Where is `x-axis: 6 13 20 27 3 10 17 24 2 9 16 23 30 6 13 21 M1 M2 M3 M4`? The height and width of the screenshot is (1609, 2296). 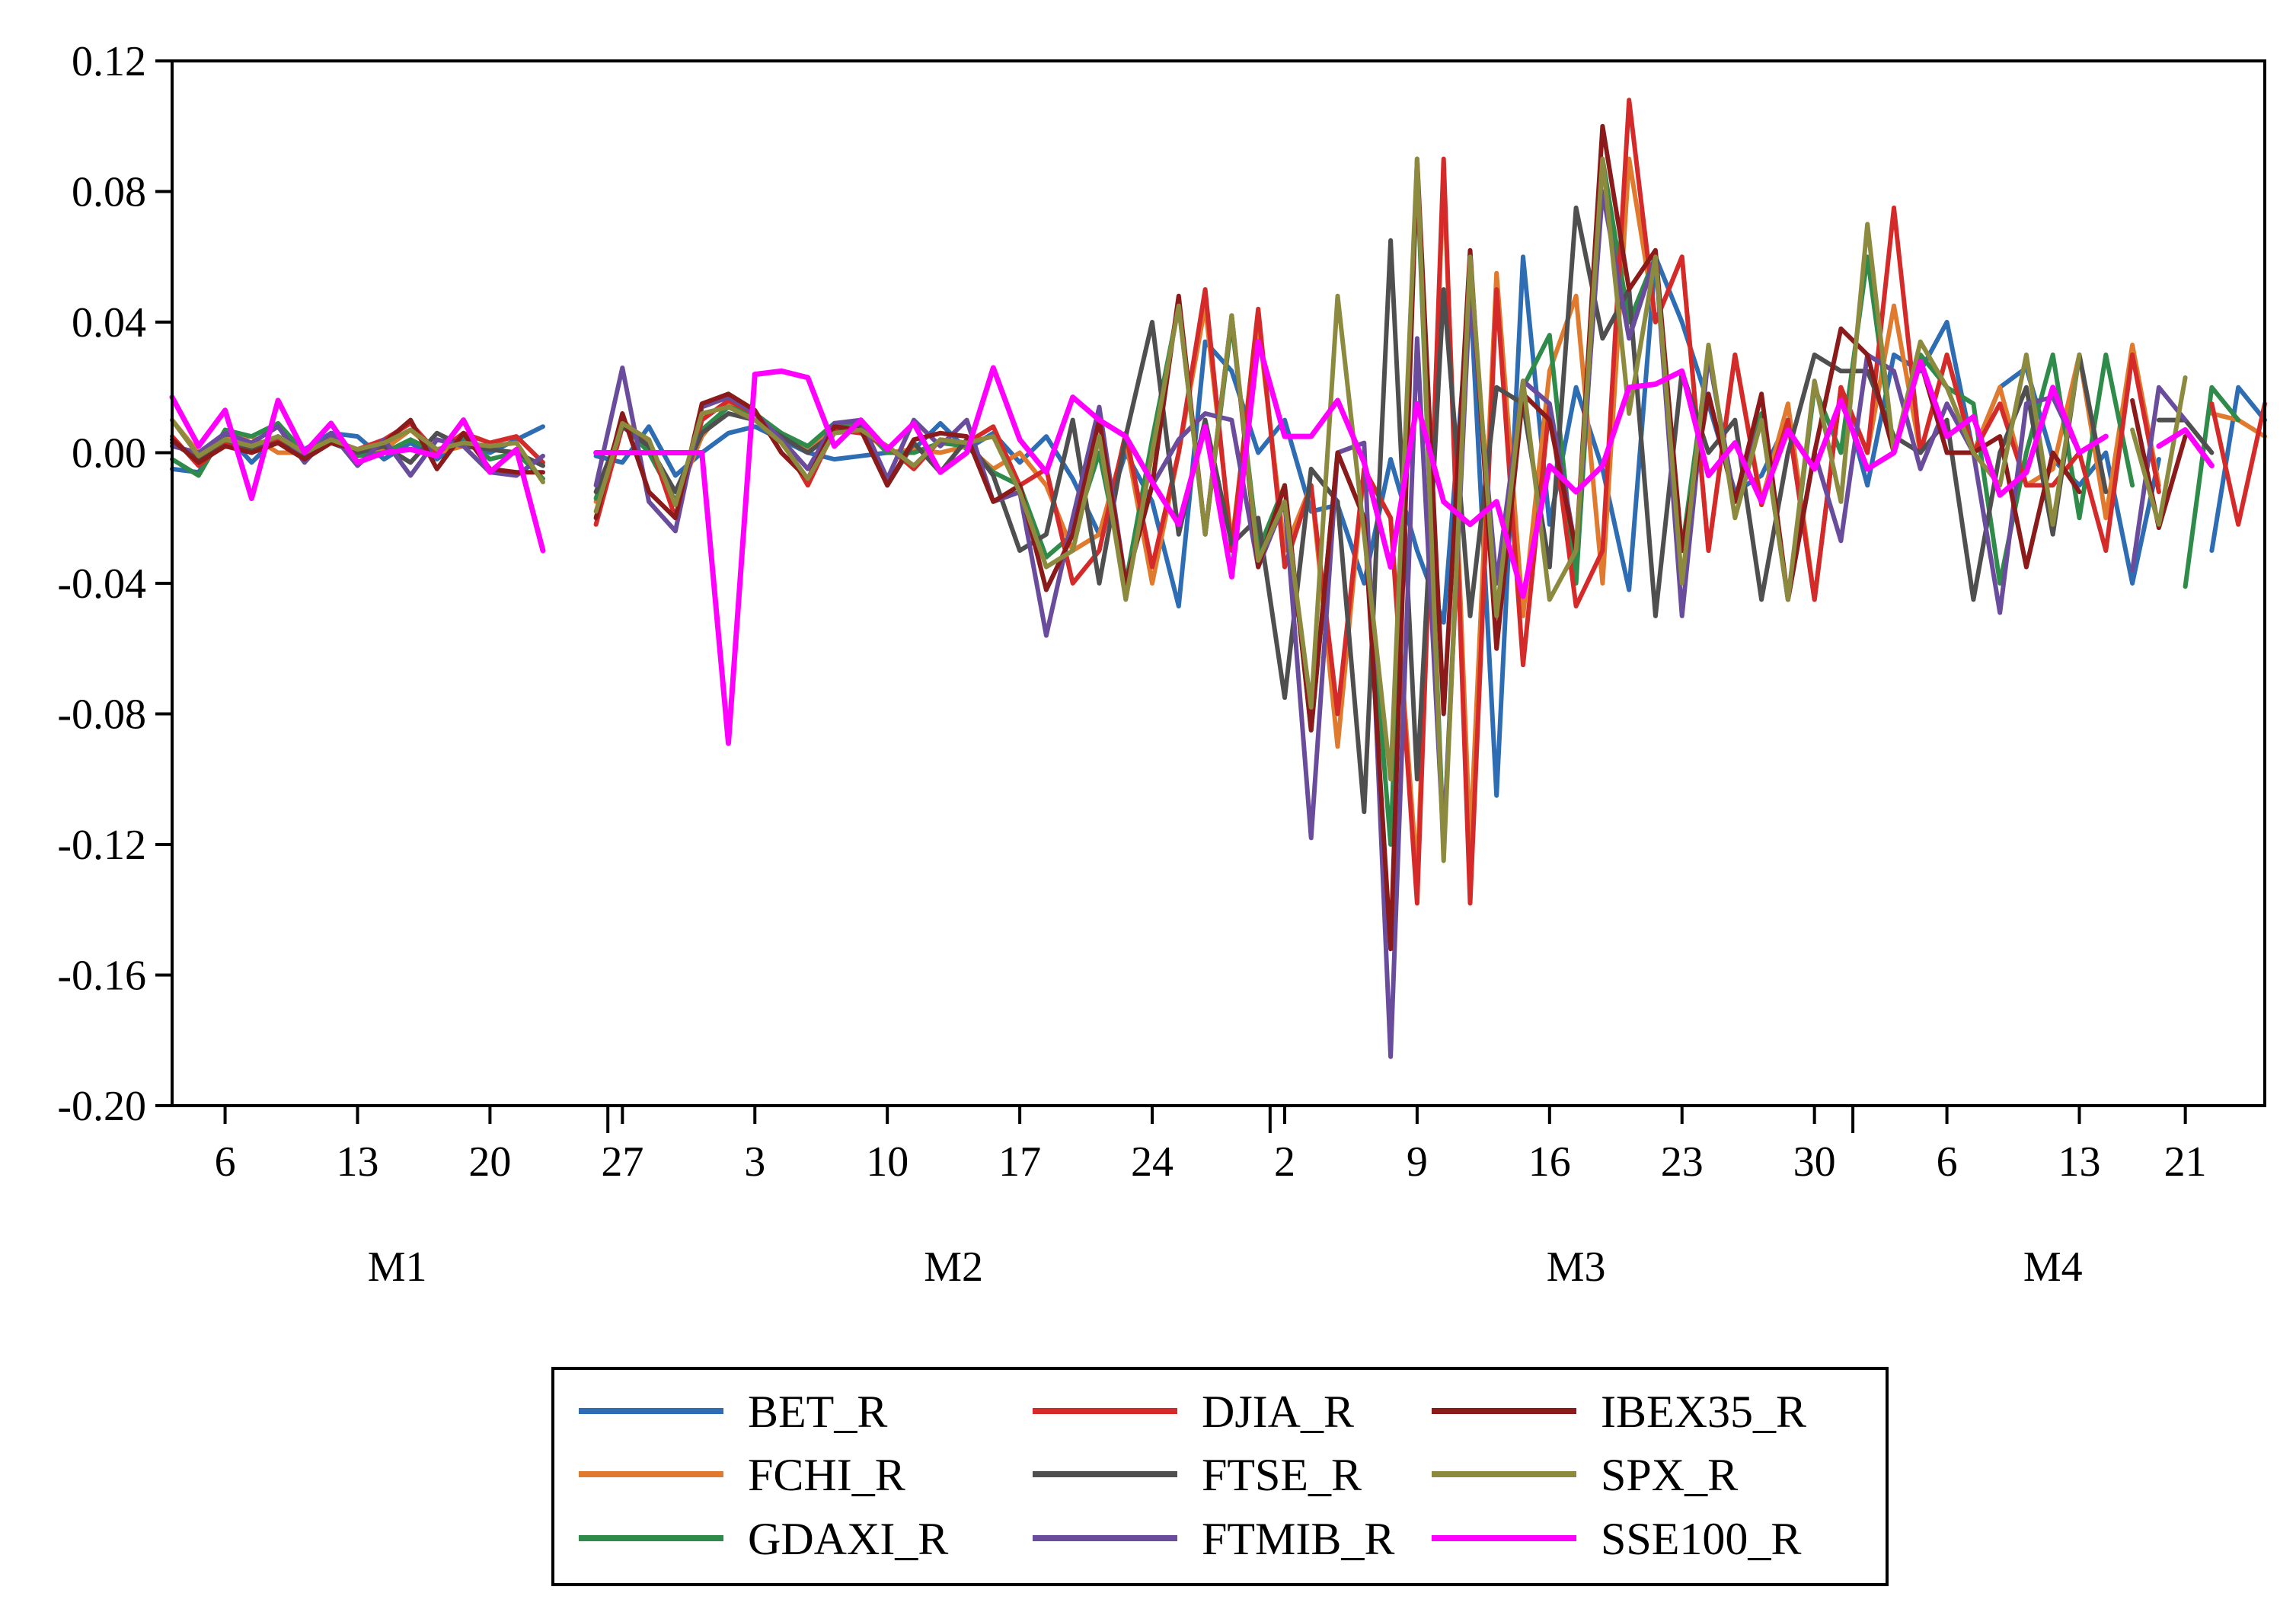 x-axis: 6 13 20 27 3 10 17 24 2 9 16 23 30 6 13 21 M1 M2 M3 M4 is located at coordinates (1211, 1198).